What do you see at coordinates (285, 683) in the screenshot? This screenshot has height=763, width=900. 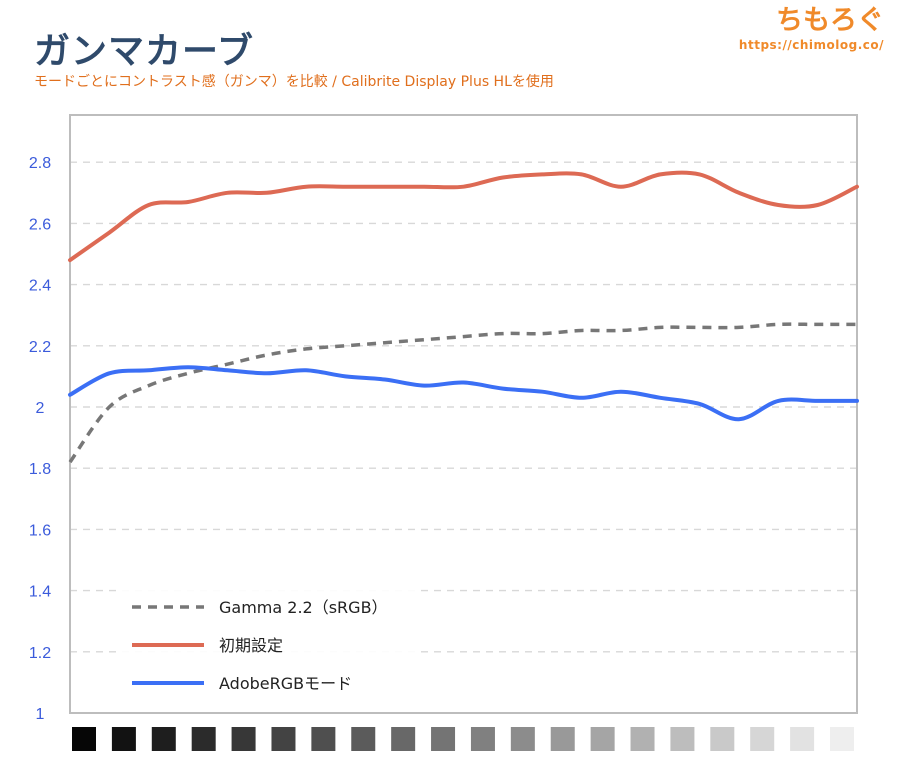 I see `legend-label: AdobeRGBモード` at bounding box center [285, 683].